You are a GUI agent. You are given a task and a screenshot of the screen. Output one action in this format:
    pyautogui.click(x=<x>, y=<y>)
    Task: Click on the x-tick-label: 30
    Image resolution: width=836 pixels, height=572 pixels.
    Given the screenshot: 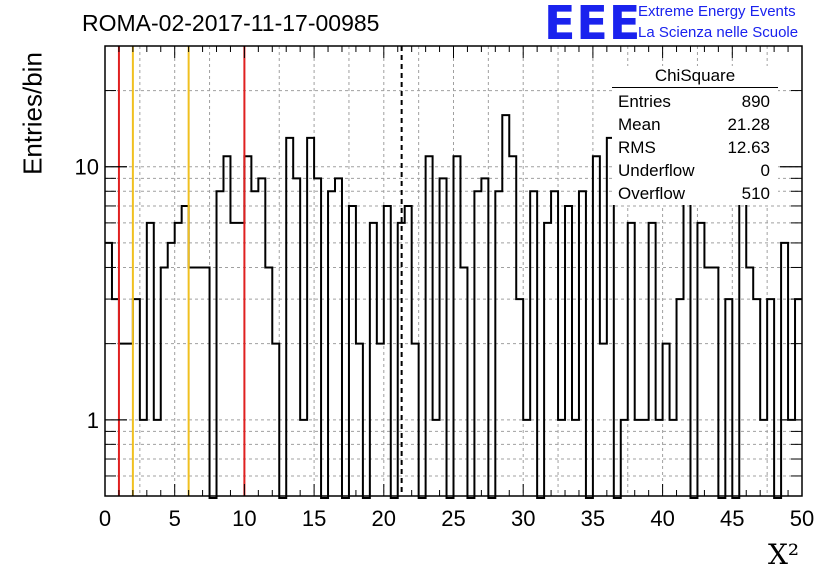 What is the action you would take?
    pyautogui.click(x=523, y=518)
    